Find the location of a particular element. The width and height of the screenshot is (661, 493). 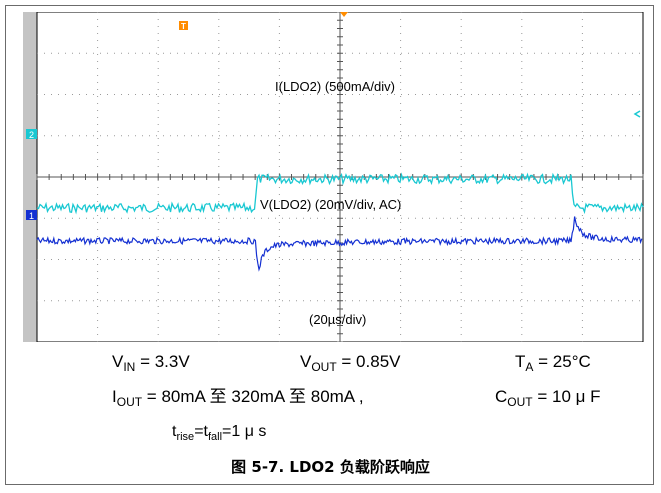

ch1-marker-text: 1 is located at coordinates (31, 216).